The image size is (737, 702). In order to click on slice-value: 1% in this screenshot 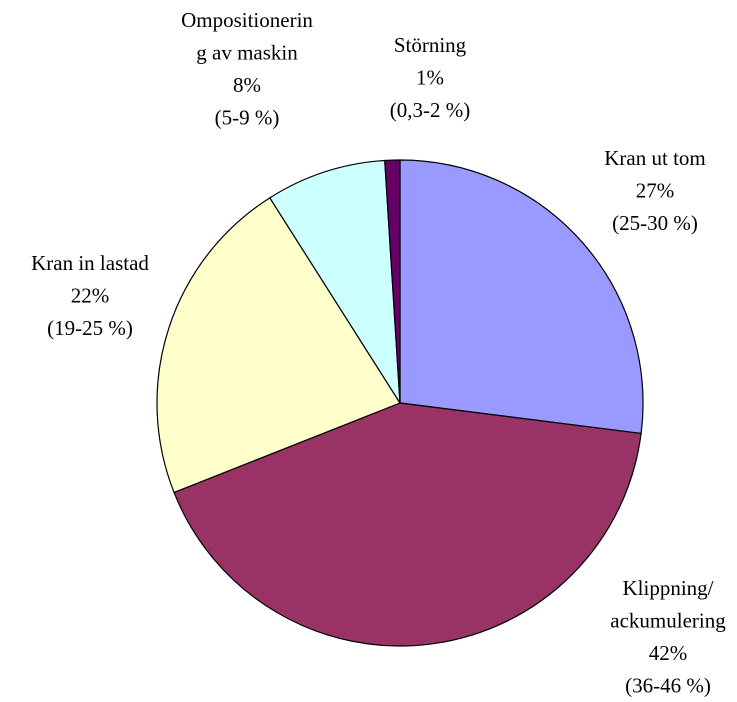, I will do `click(430, 77)`.